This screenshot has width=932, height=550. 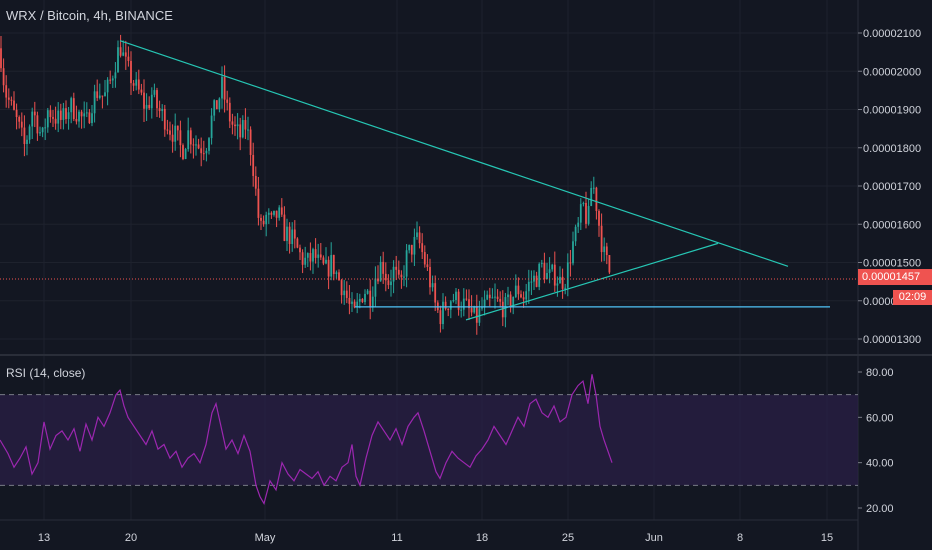 I want to click on x-tick-label: 8, so click(x=740, y=538).